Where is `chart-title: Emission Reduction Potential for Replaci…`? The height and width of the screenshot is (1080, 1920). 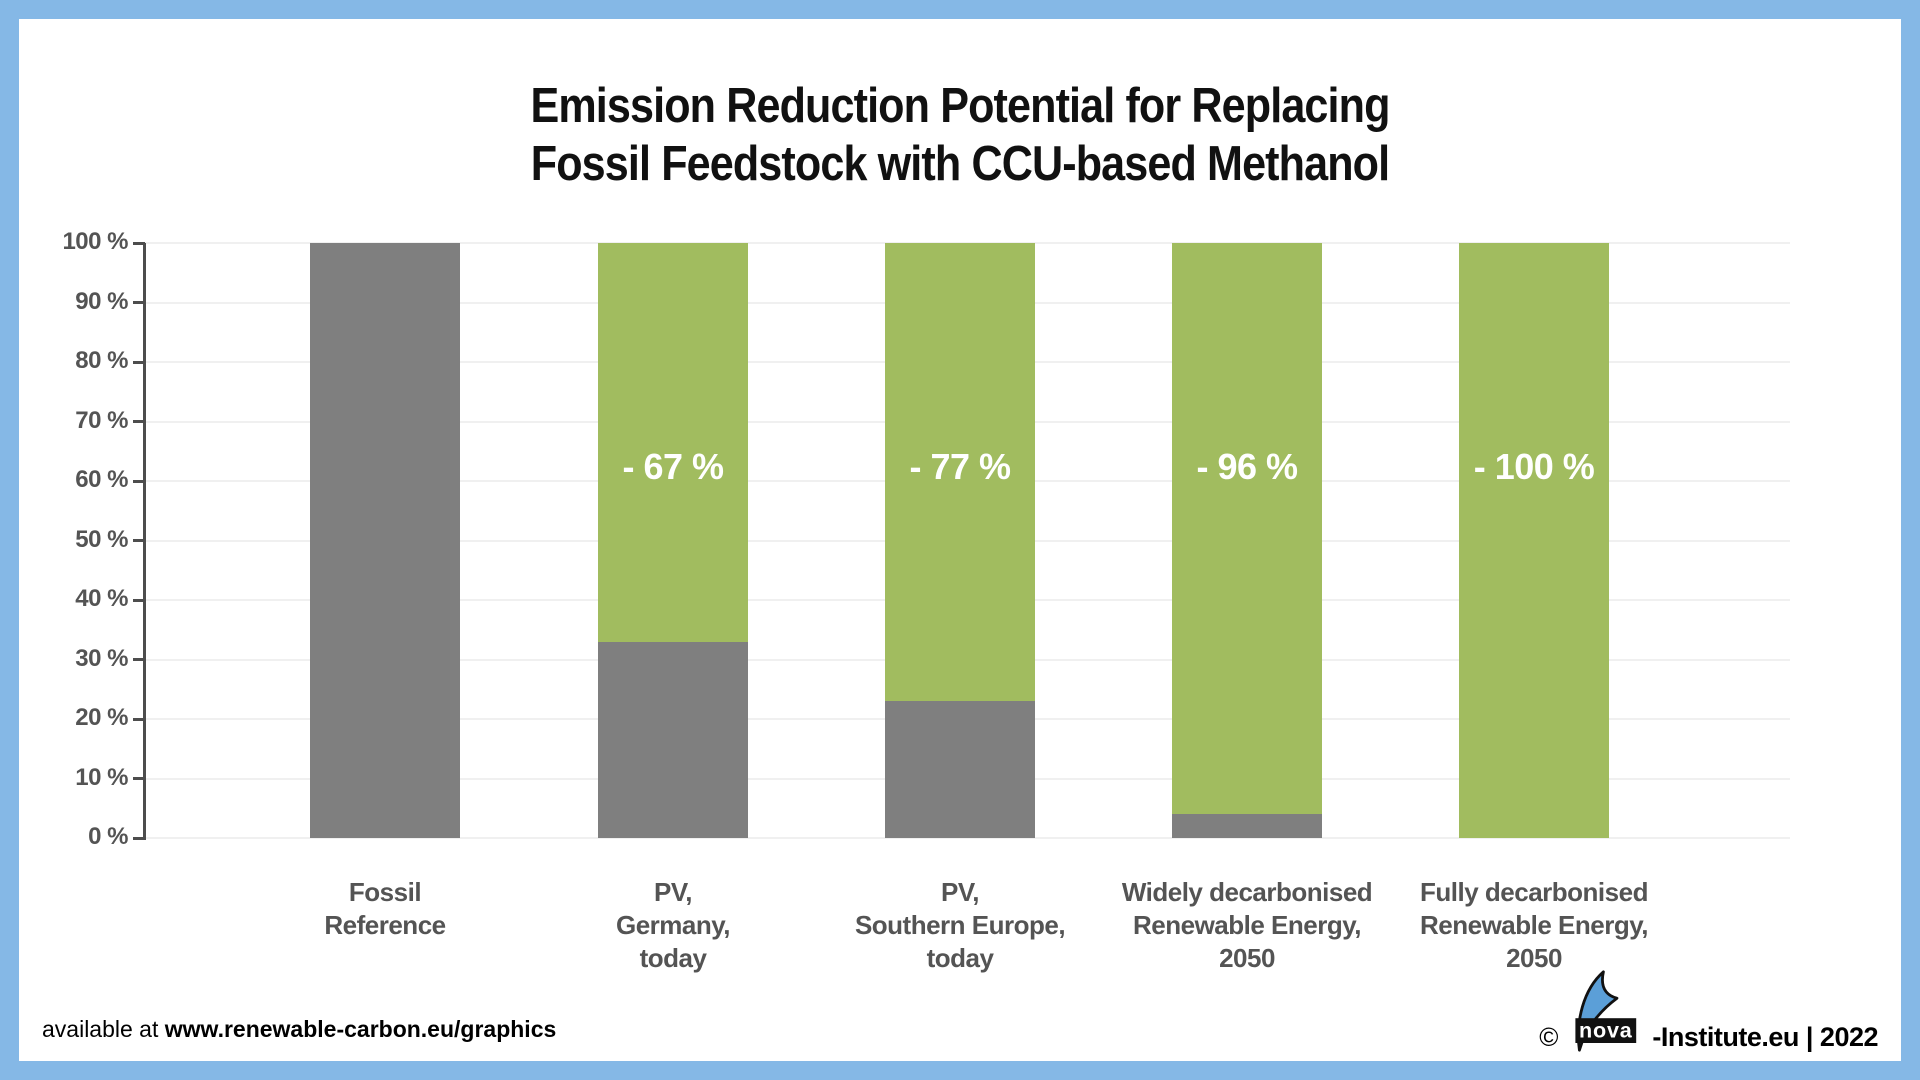 chart-title: Emission Reduction Potential for Replaci… is located at coordinates (960, 135).